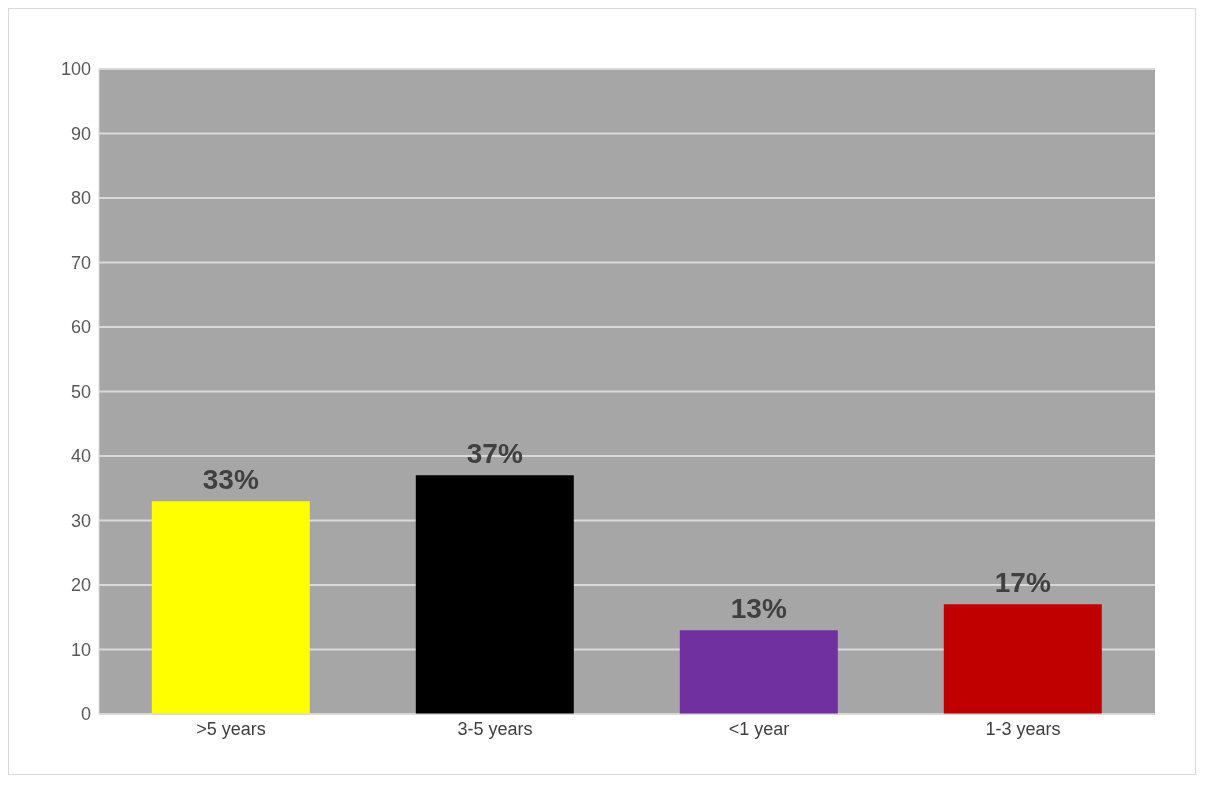  Describe the element at coordinates (80, 585) in the screenshot. I see `y-tick-label: 20` at that location.